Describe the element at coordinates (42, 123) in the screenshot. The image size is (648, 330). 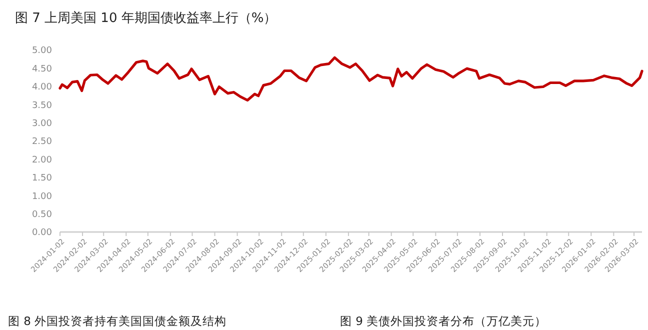
I see `y-tick-label: 3.00` at that location.